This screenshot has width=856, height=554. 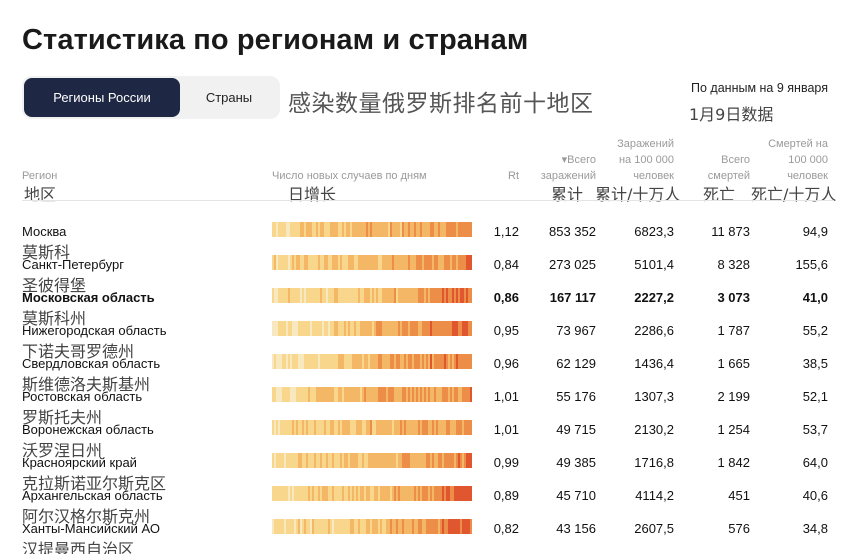 What do you see at coordinates (568, 168) in the screenshot?
I see `header-total-cases: ▾Всего заражений` at bounding box center [568, 168].